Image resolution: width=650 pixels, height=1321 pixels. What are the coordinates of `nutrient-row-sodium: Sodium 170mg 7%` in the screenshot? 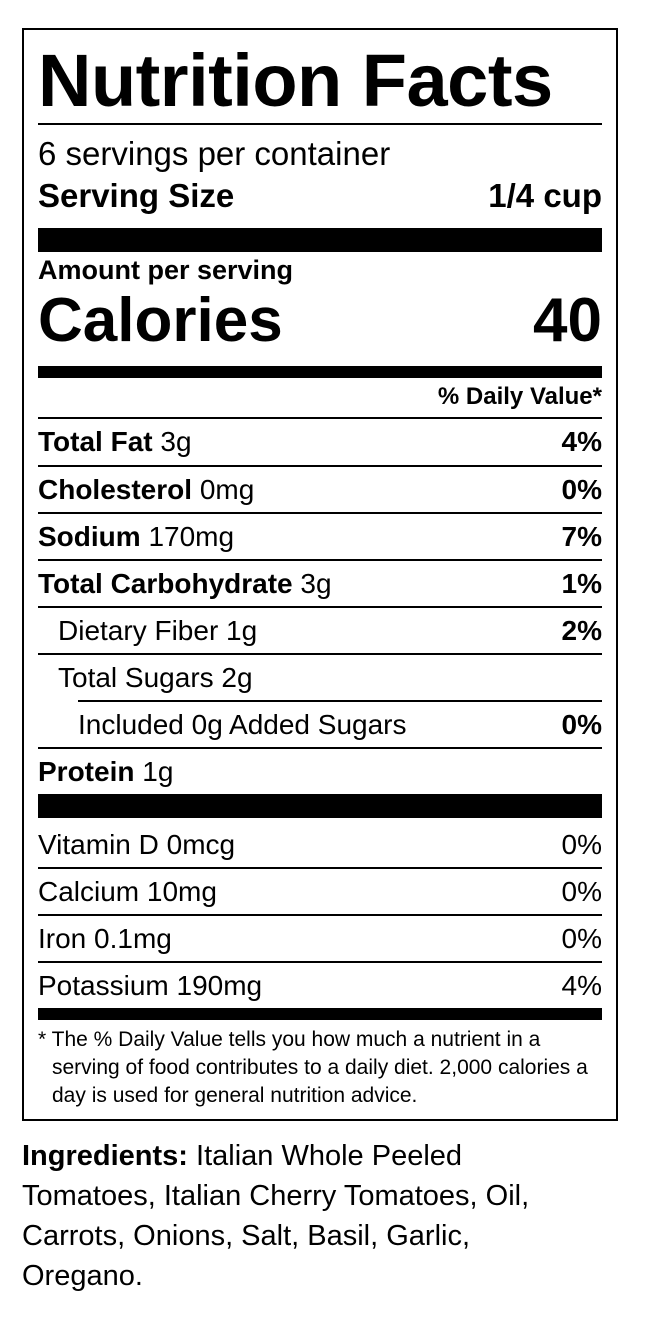 It's located at (320, 537).